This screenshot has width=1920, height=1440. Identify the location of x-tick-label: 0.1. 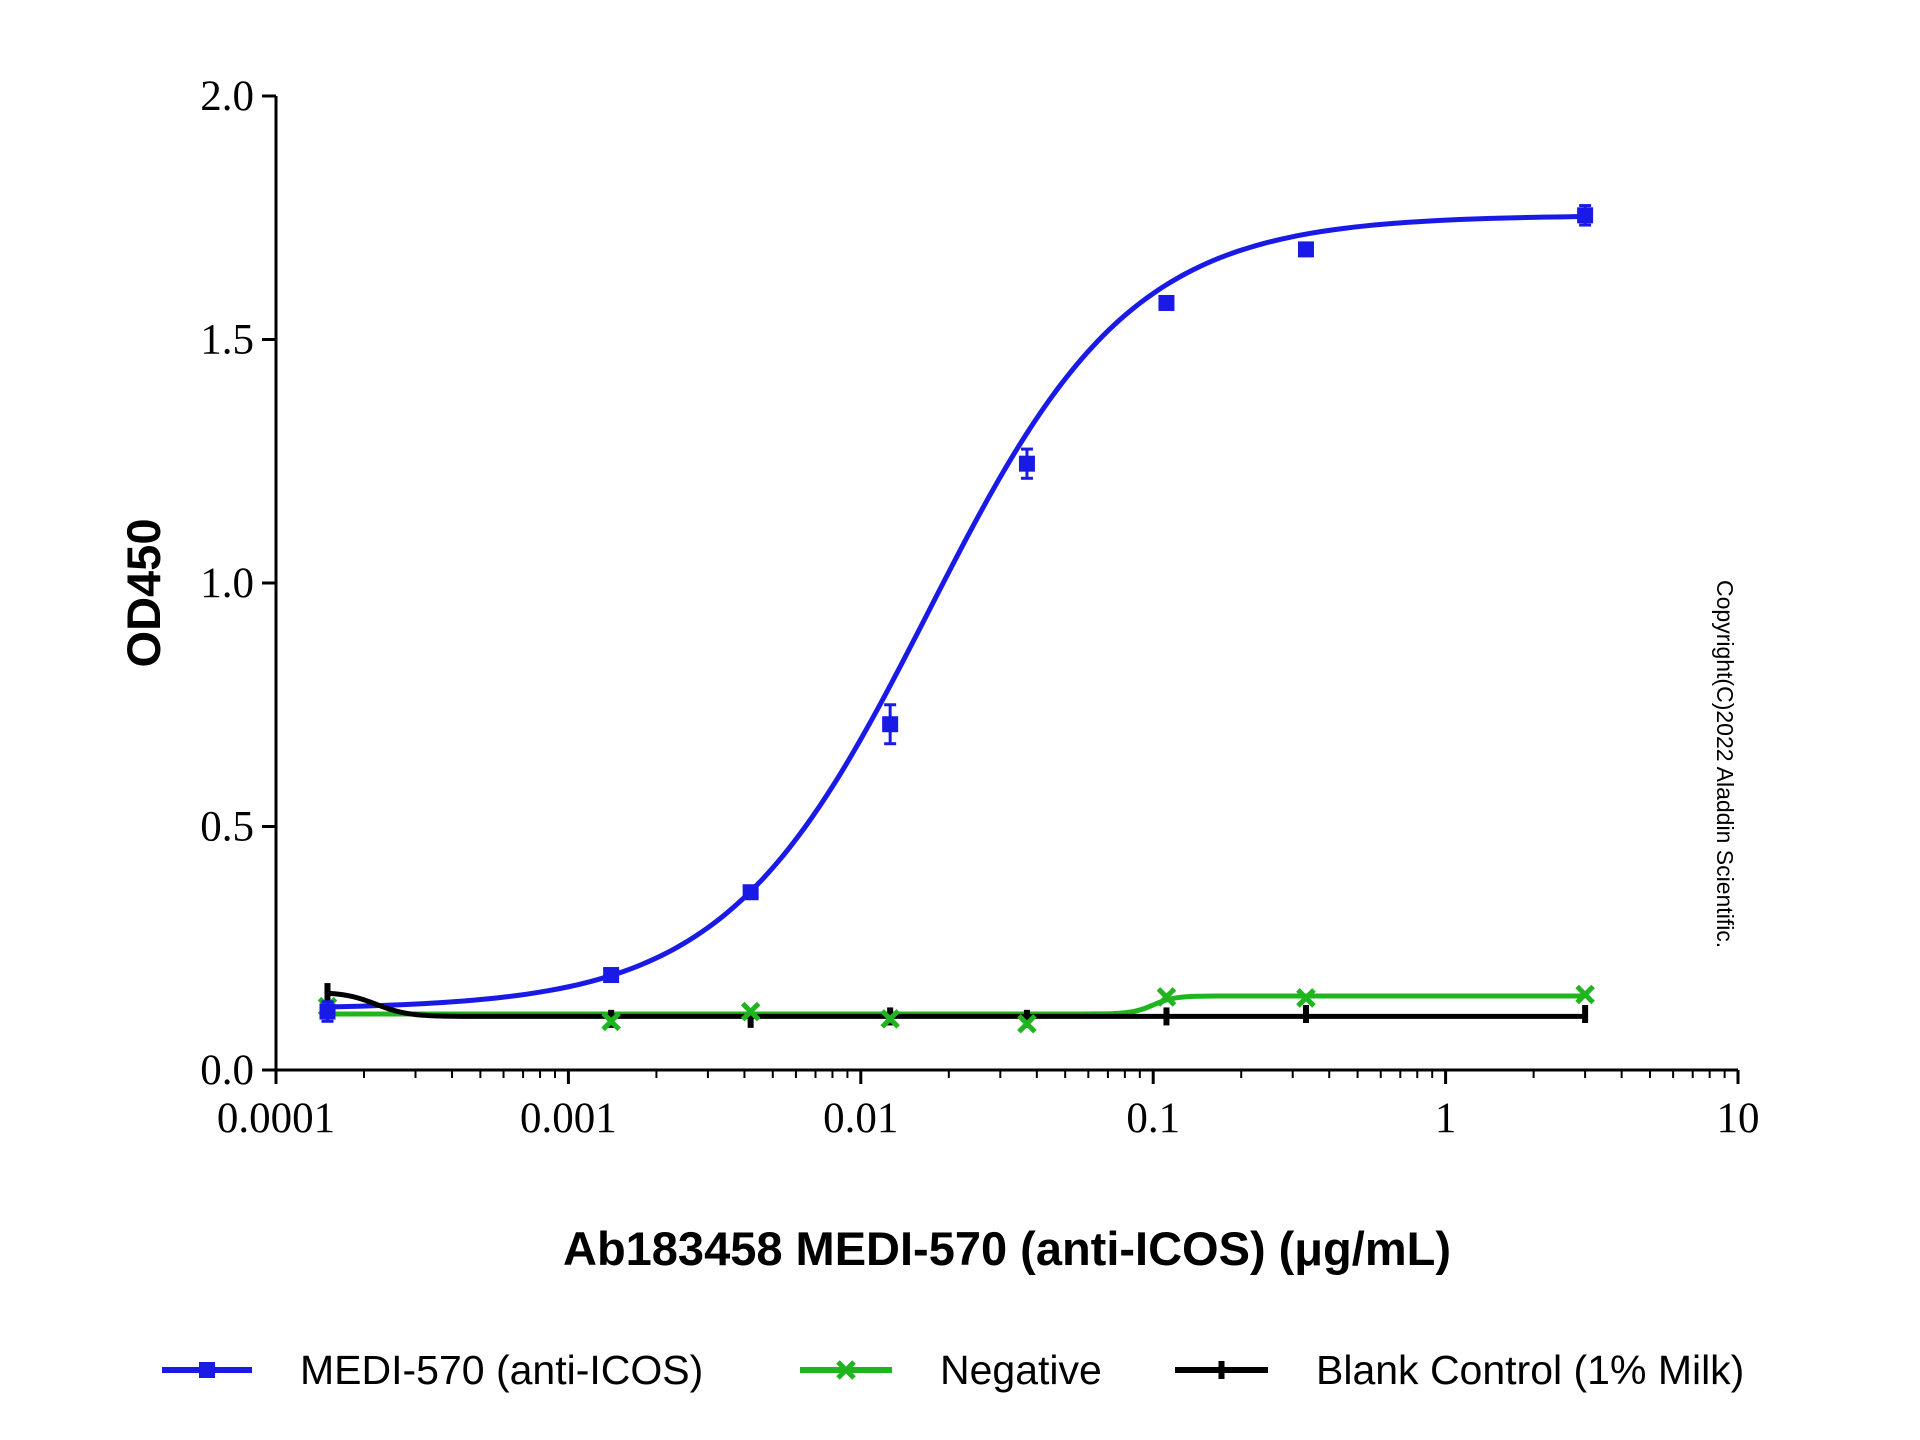
(1153, 1118).